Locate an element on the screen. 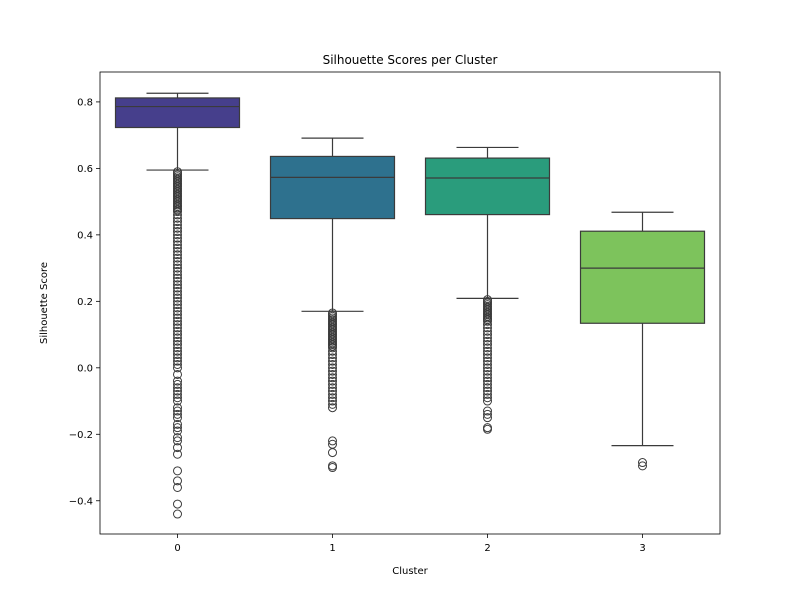  x-tick-label: 1 is located at coordinates (332, 548).